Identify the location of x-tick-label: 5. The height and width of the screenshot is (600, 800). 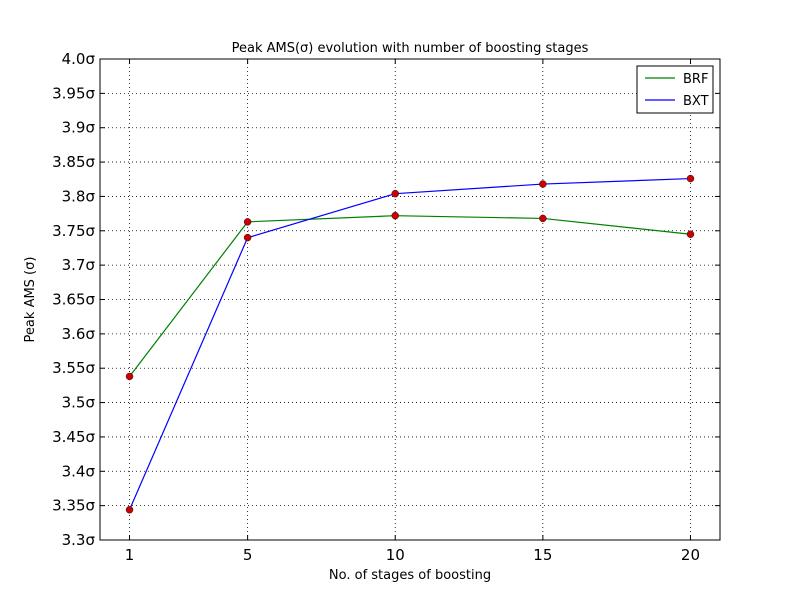
(248, 555).